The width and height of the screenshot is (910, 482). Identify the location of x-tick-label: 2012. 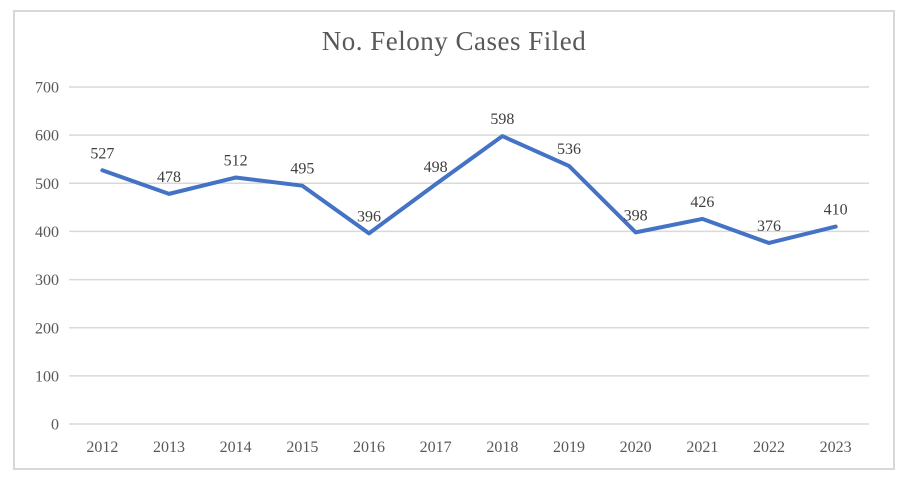
(102, 447).